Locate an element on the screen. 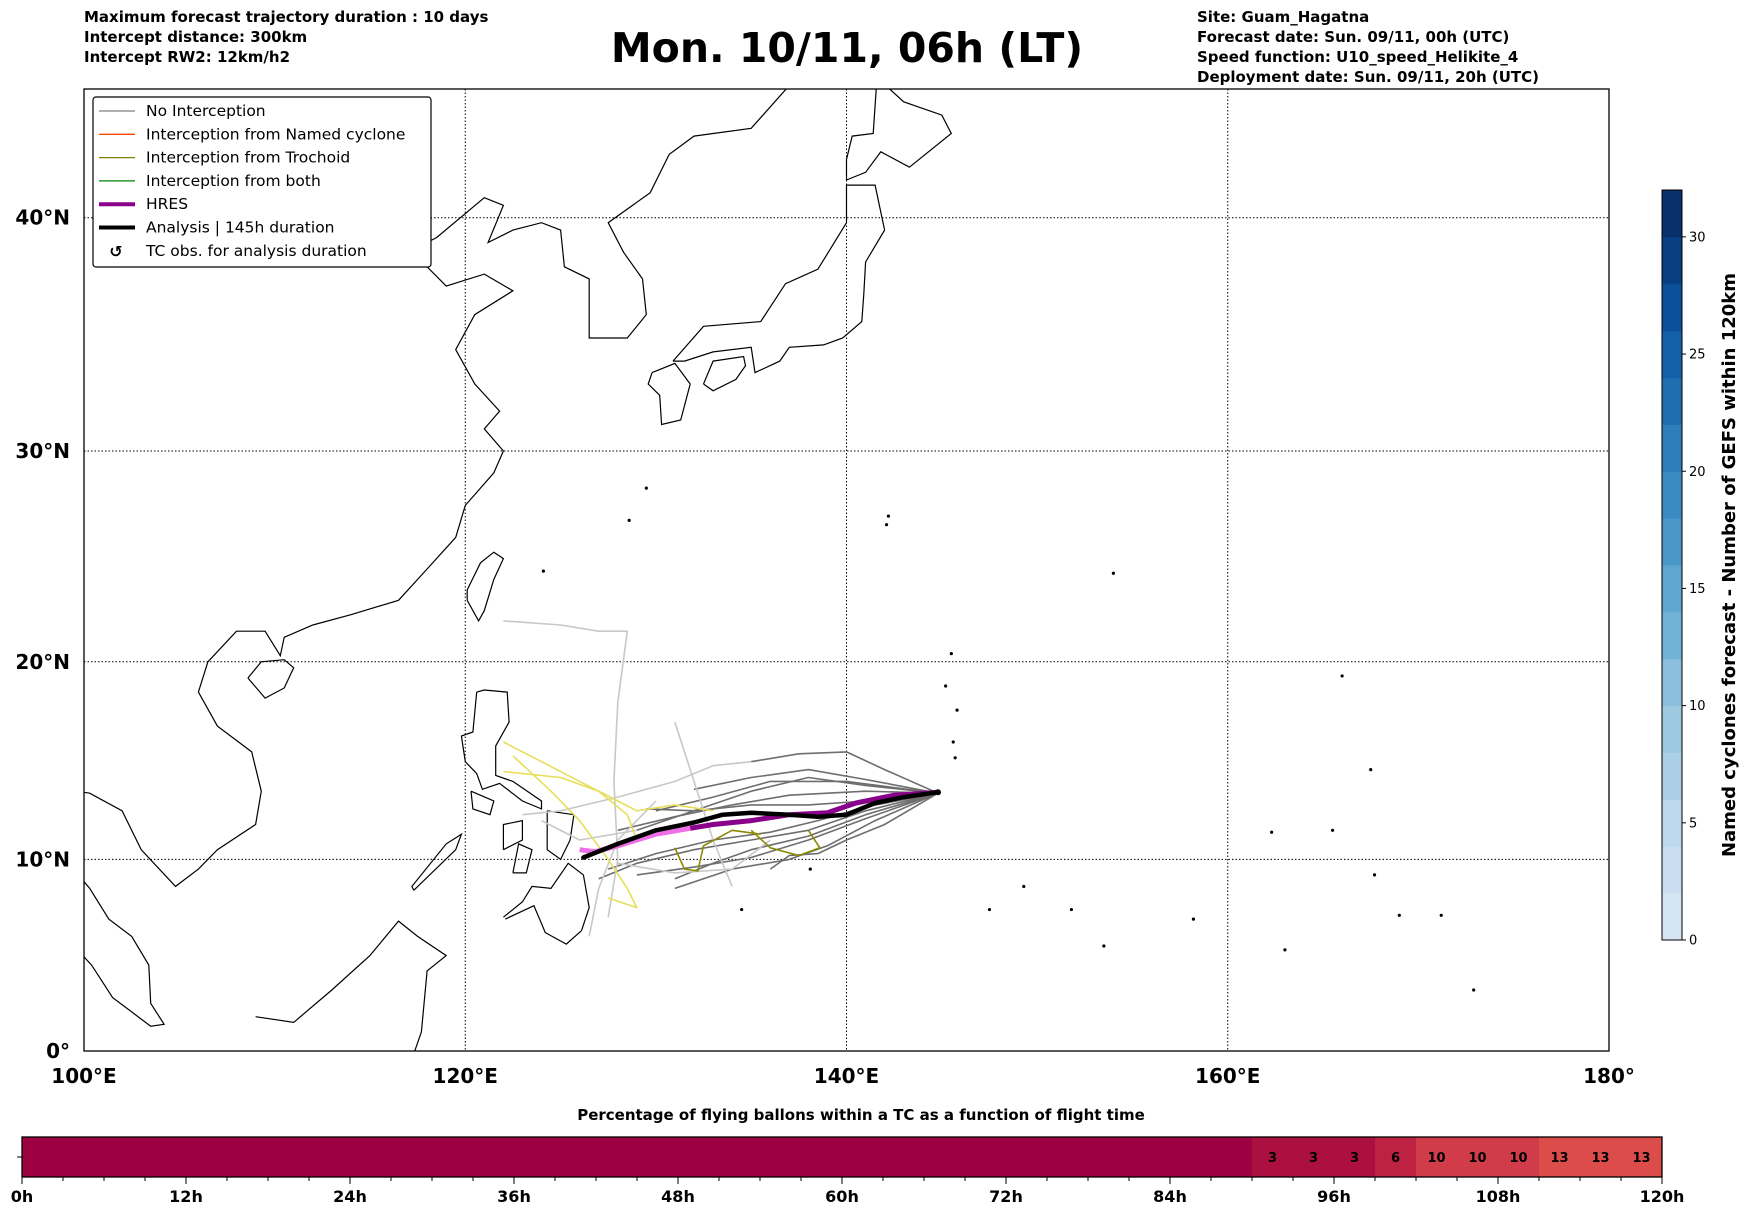  percentage-cell-label: 3 is located at coordinates (1354, 1158).